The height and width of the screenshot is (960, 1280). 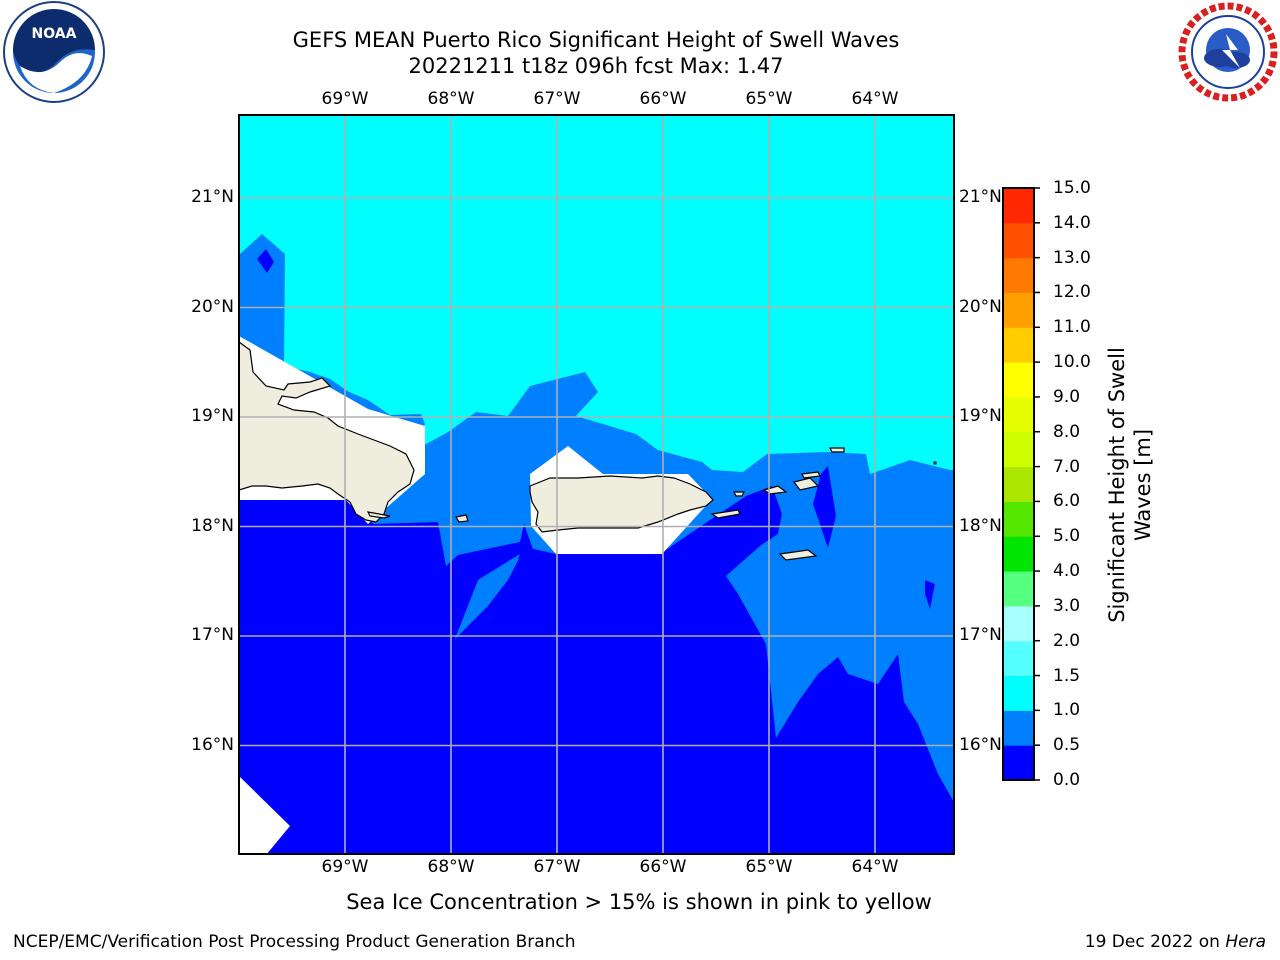 What do you see at coordinates (54, 52) in the screenshot?
I see `noaa-logo: NOAA` at bounding box center [54, 52].